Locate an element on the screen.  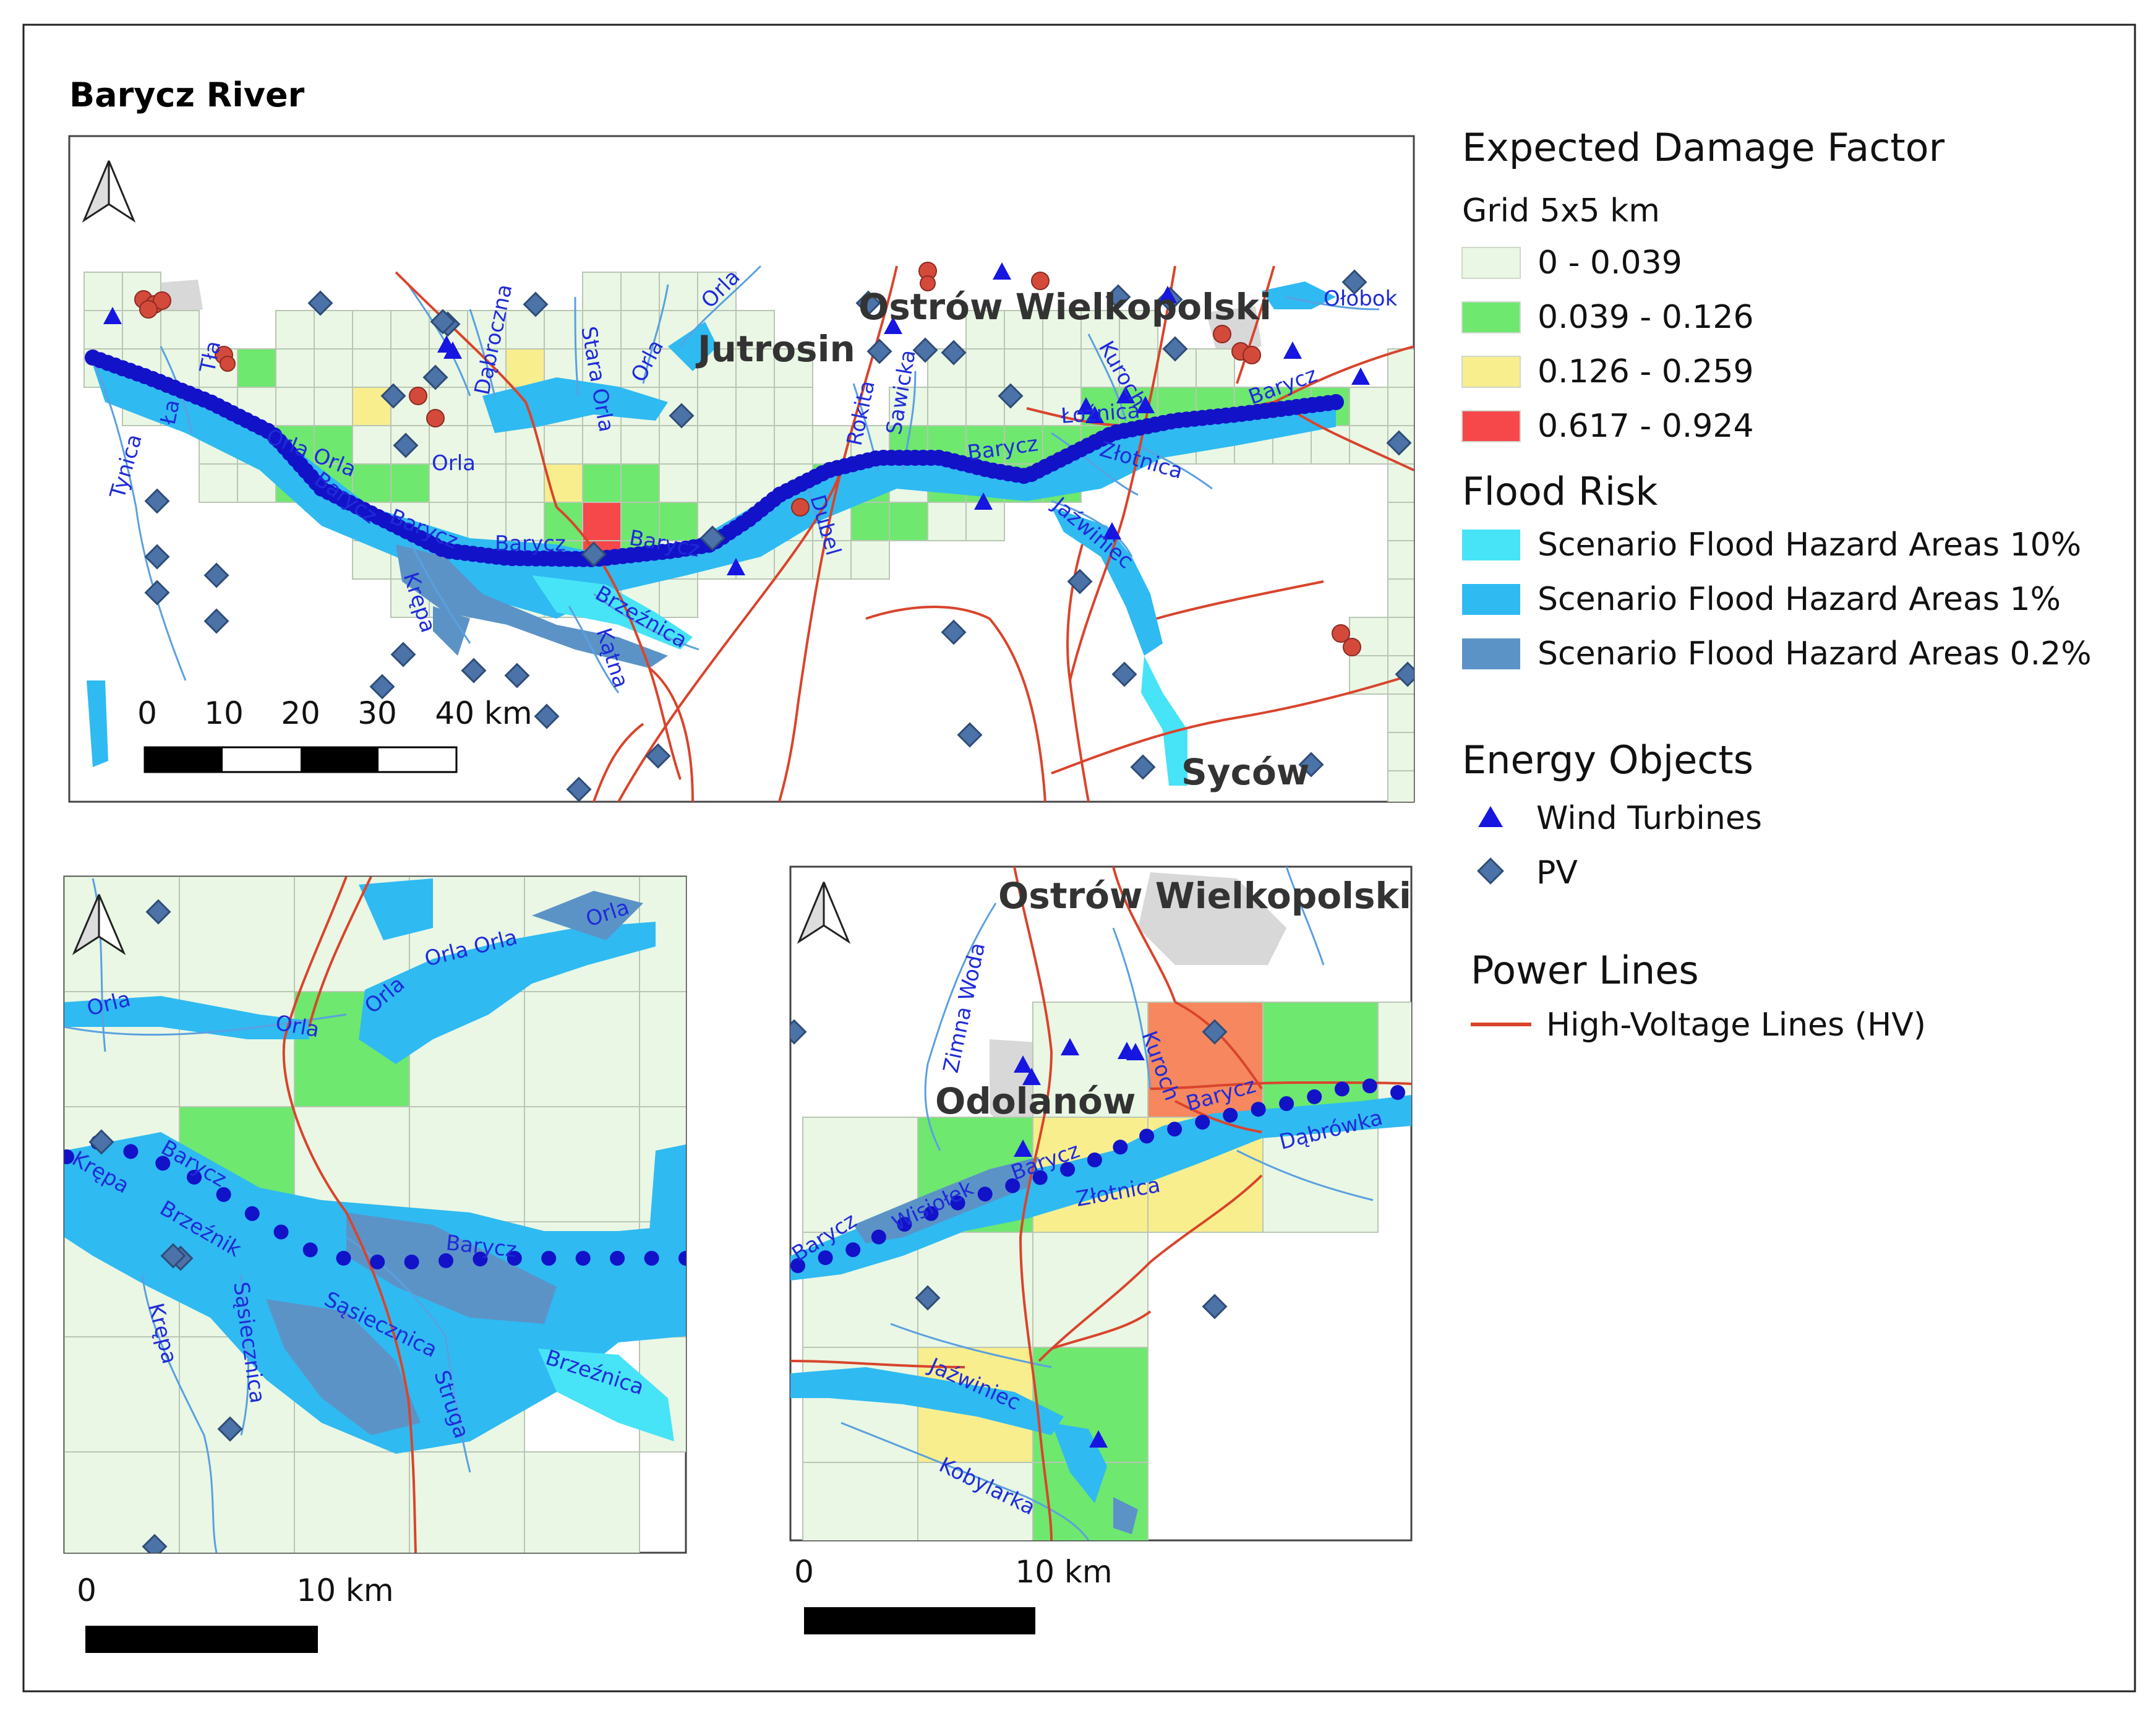
river-network is located at coordinates (1107, 1203).